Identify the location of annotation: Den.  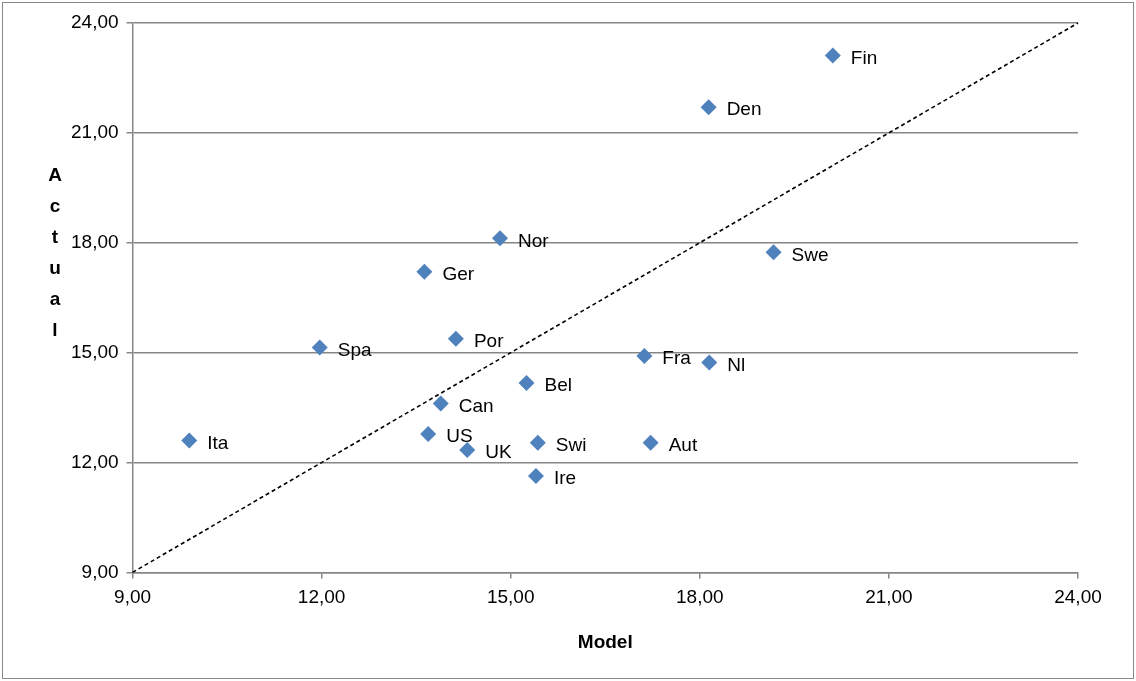
(744, 109).